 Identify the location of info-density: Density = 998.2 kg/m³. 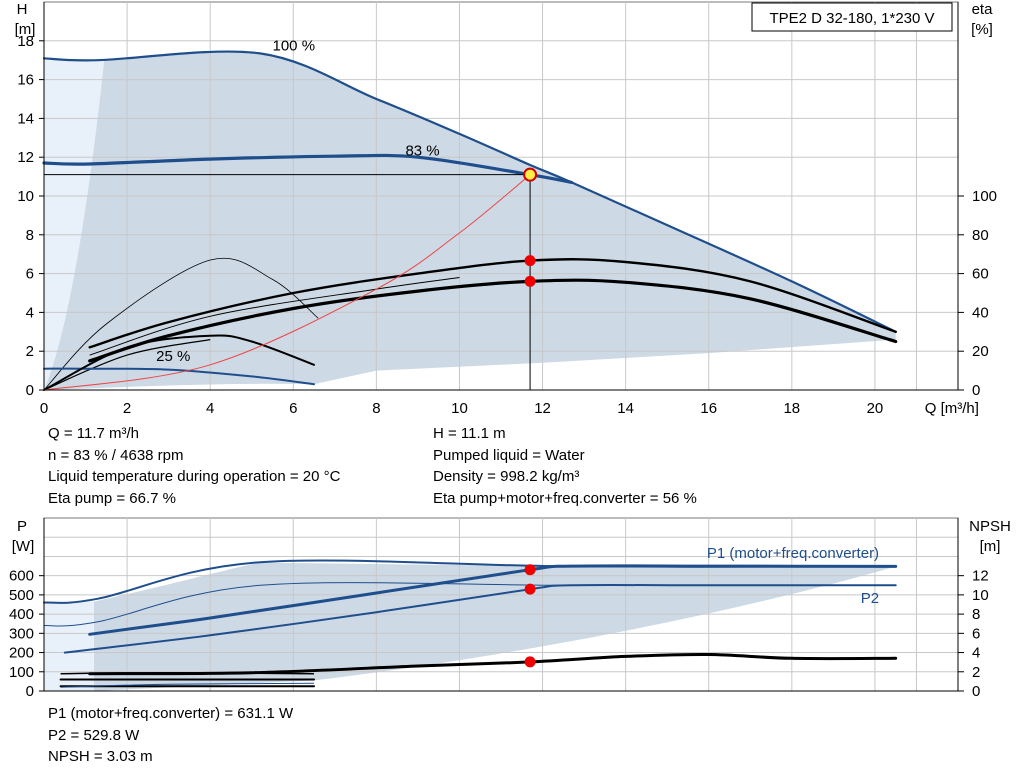
(506, 476).